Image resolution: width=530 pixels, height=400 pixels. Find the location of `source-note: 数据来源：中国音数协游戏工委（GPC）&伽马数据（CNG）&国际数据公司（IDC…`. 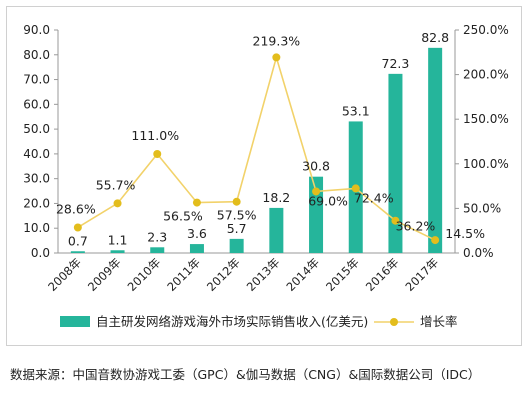

source-note: 数据来源：中国音数协游戏工委（GPC）&伽马数据（CNG）&国际数据公司（IDC… is located at coordinates (245, 374).